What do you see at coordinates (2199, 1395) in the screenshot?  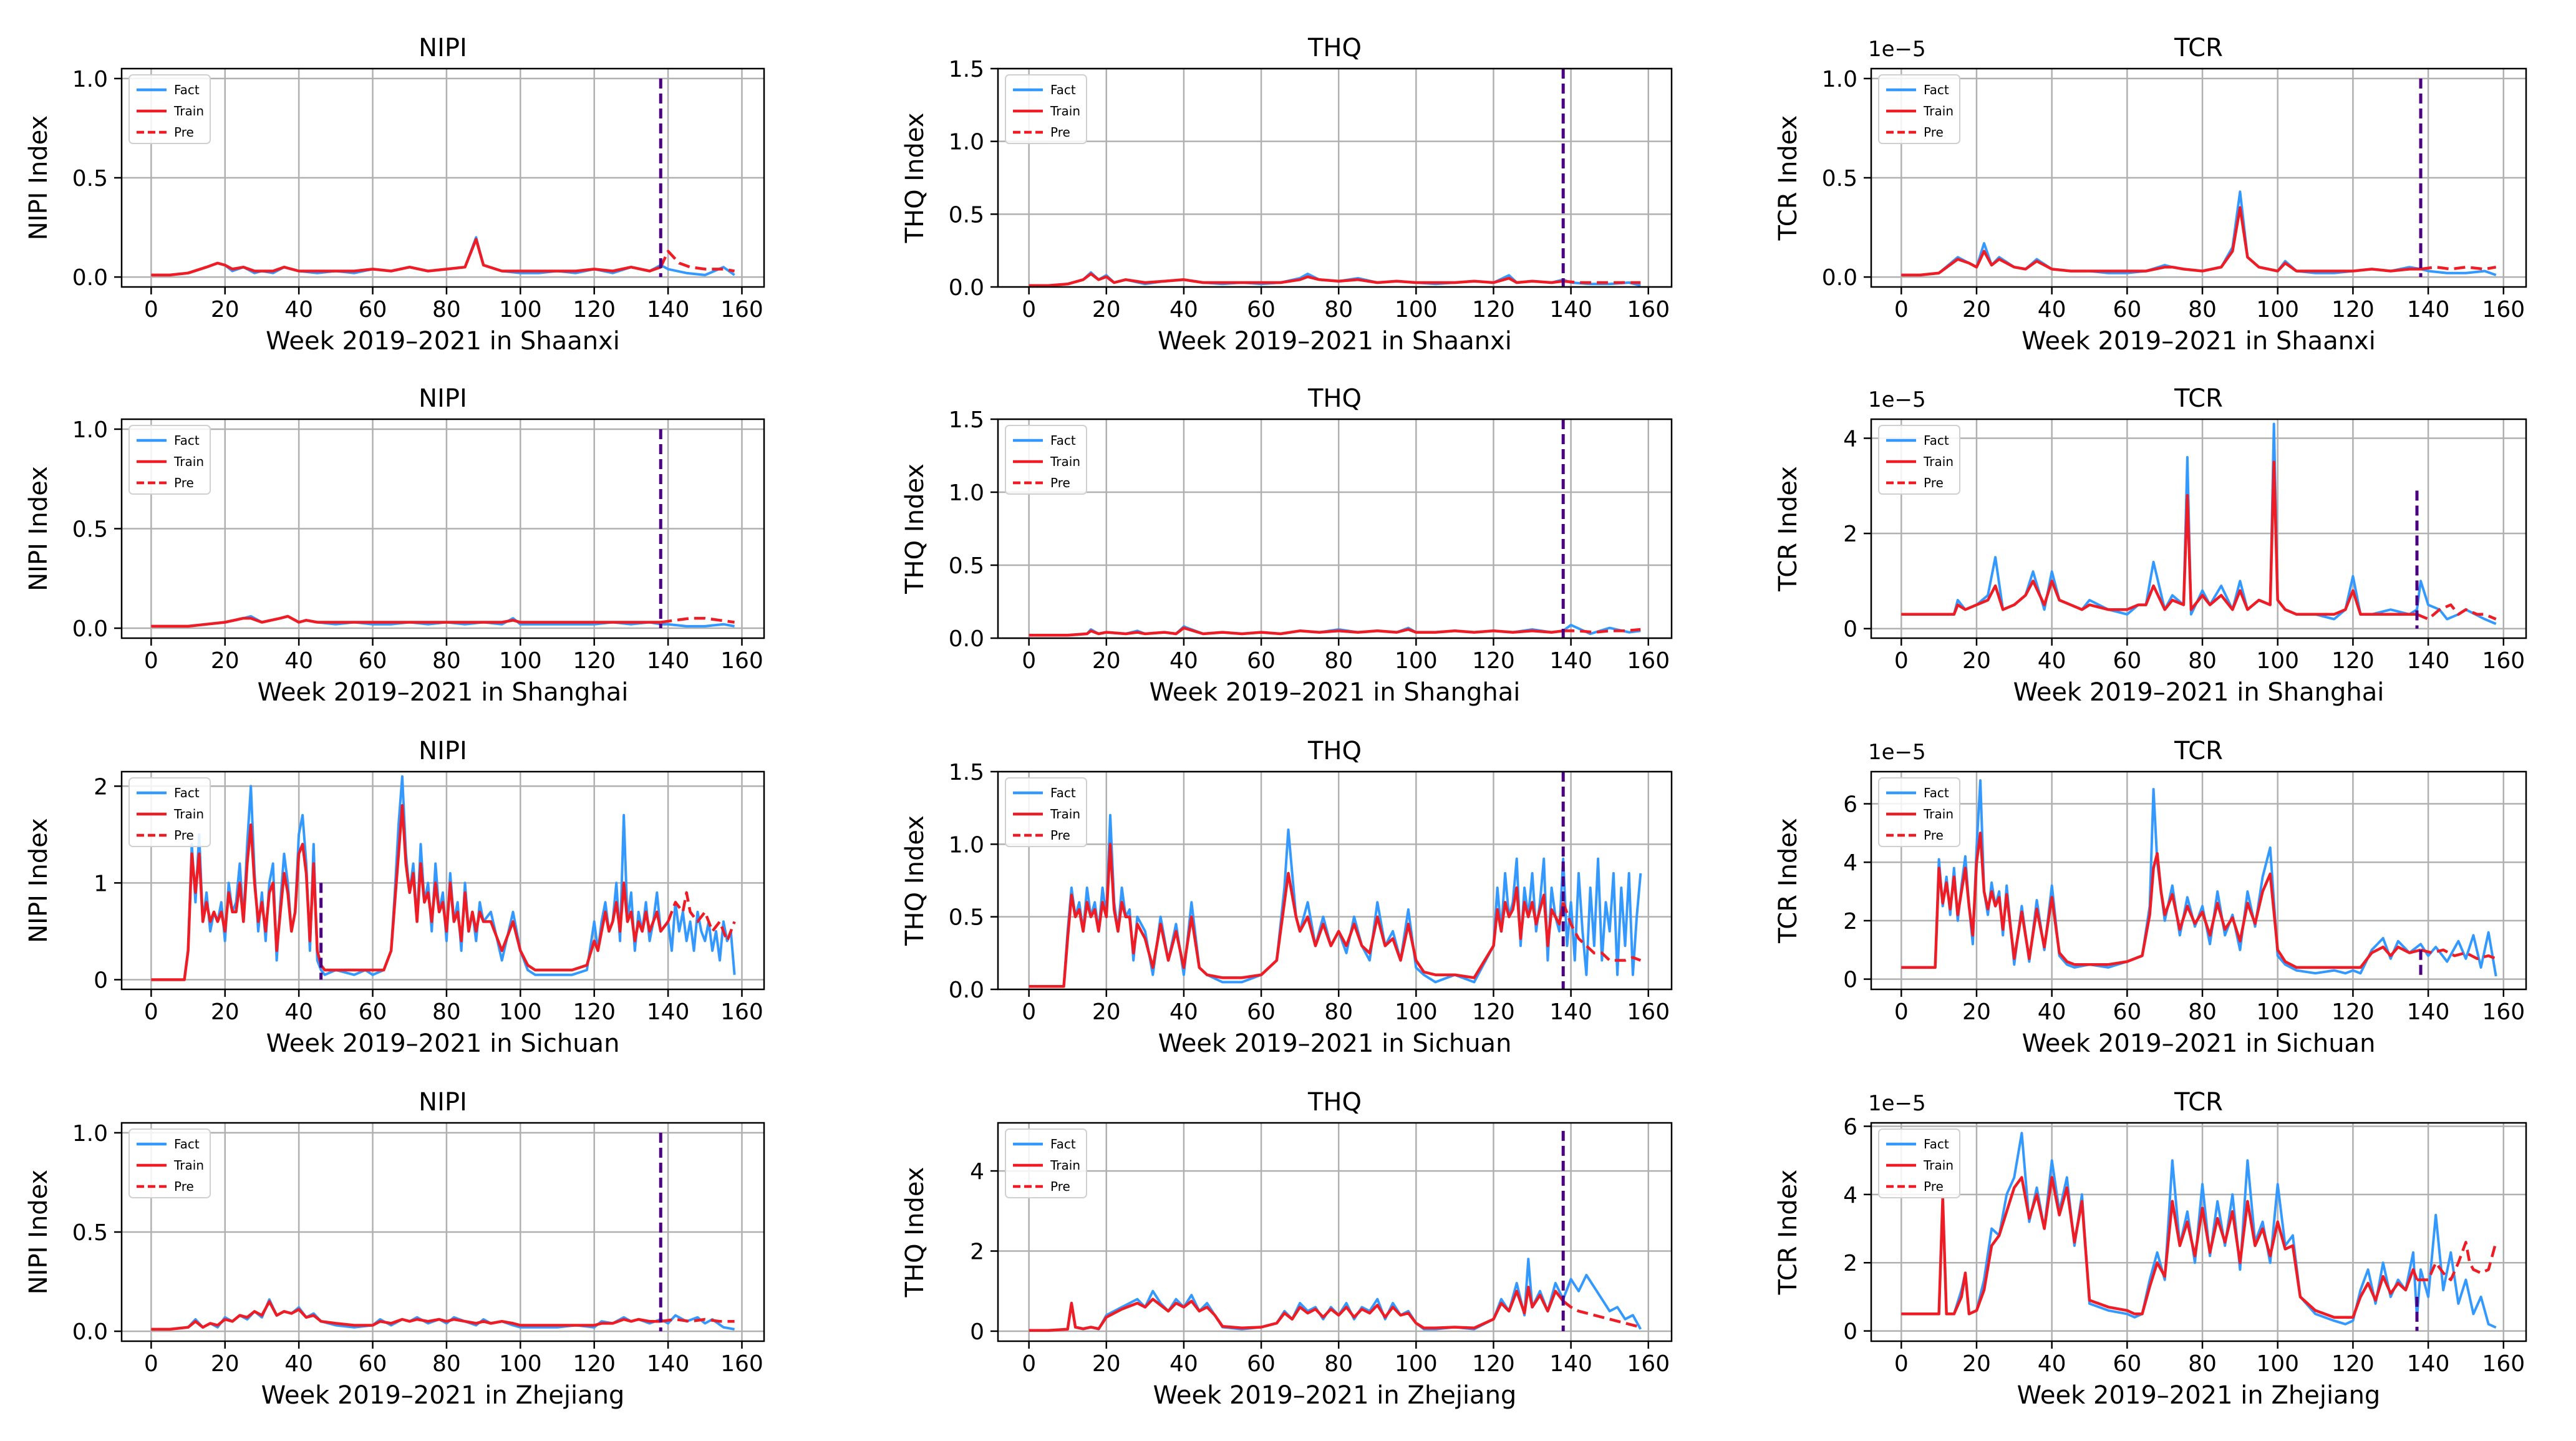 I see `x-axis-label: Week 2019–2021 in Zhejiang` at bounding box center [2199, 1395].